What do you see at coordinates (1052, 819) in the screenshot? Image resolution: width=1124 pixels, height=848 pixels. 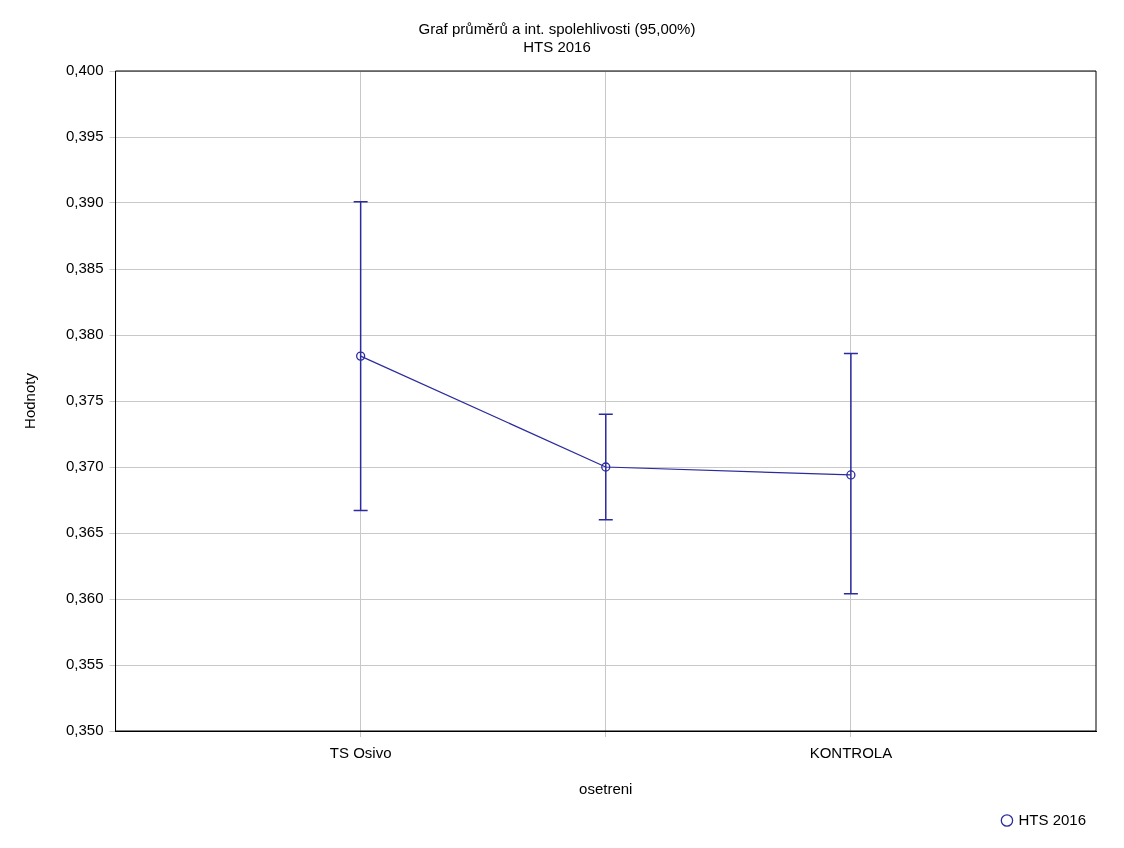 I see `legend-label: HTS 2016` at bounding box center [1052, 819].